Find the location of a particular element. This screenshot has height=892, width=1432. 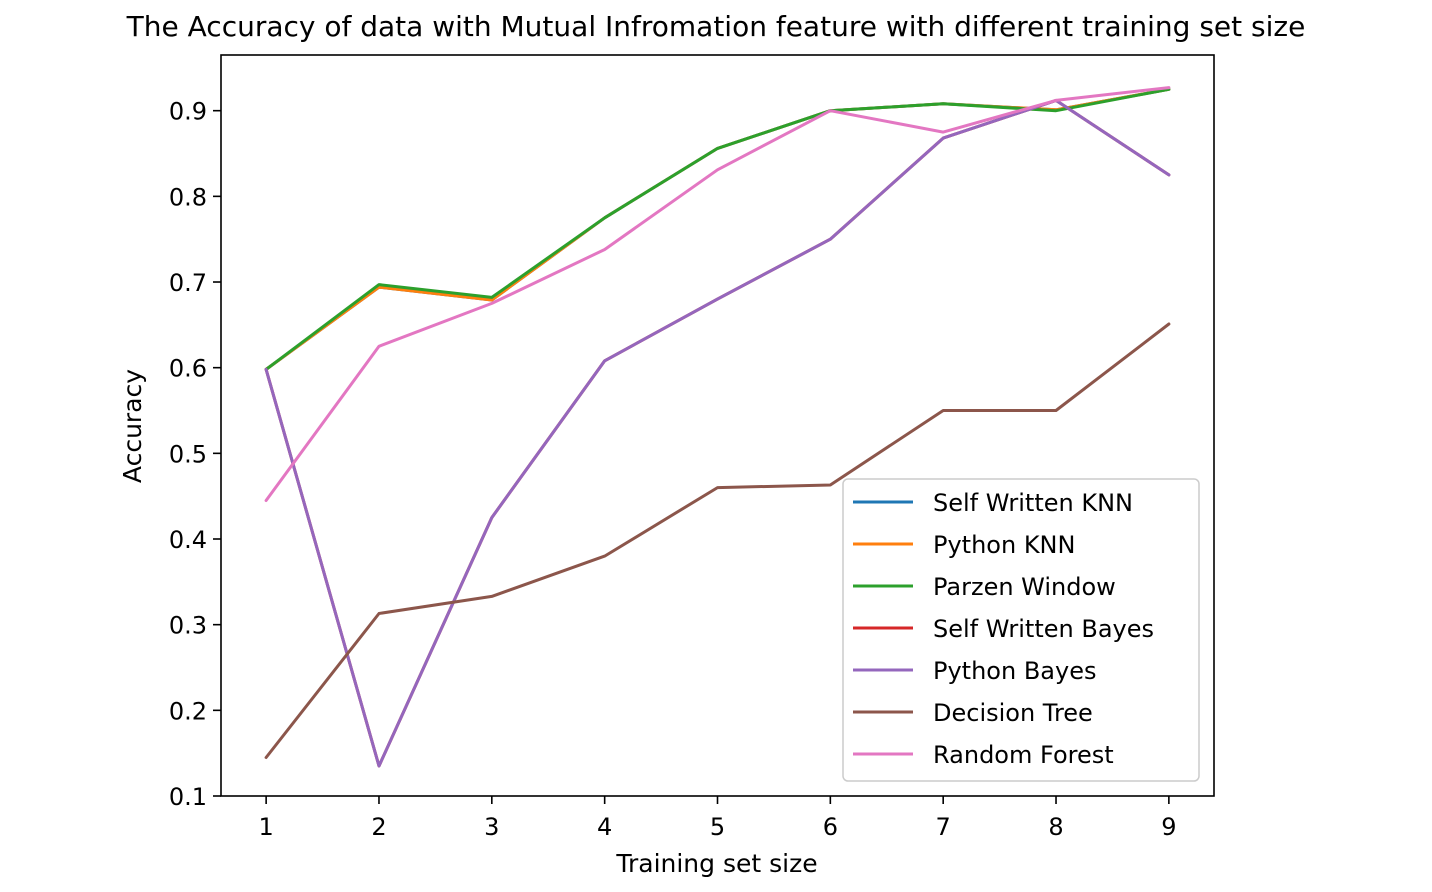

x-tick-label: 5 is located at coordinates (717, 827).